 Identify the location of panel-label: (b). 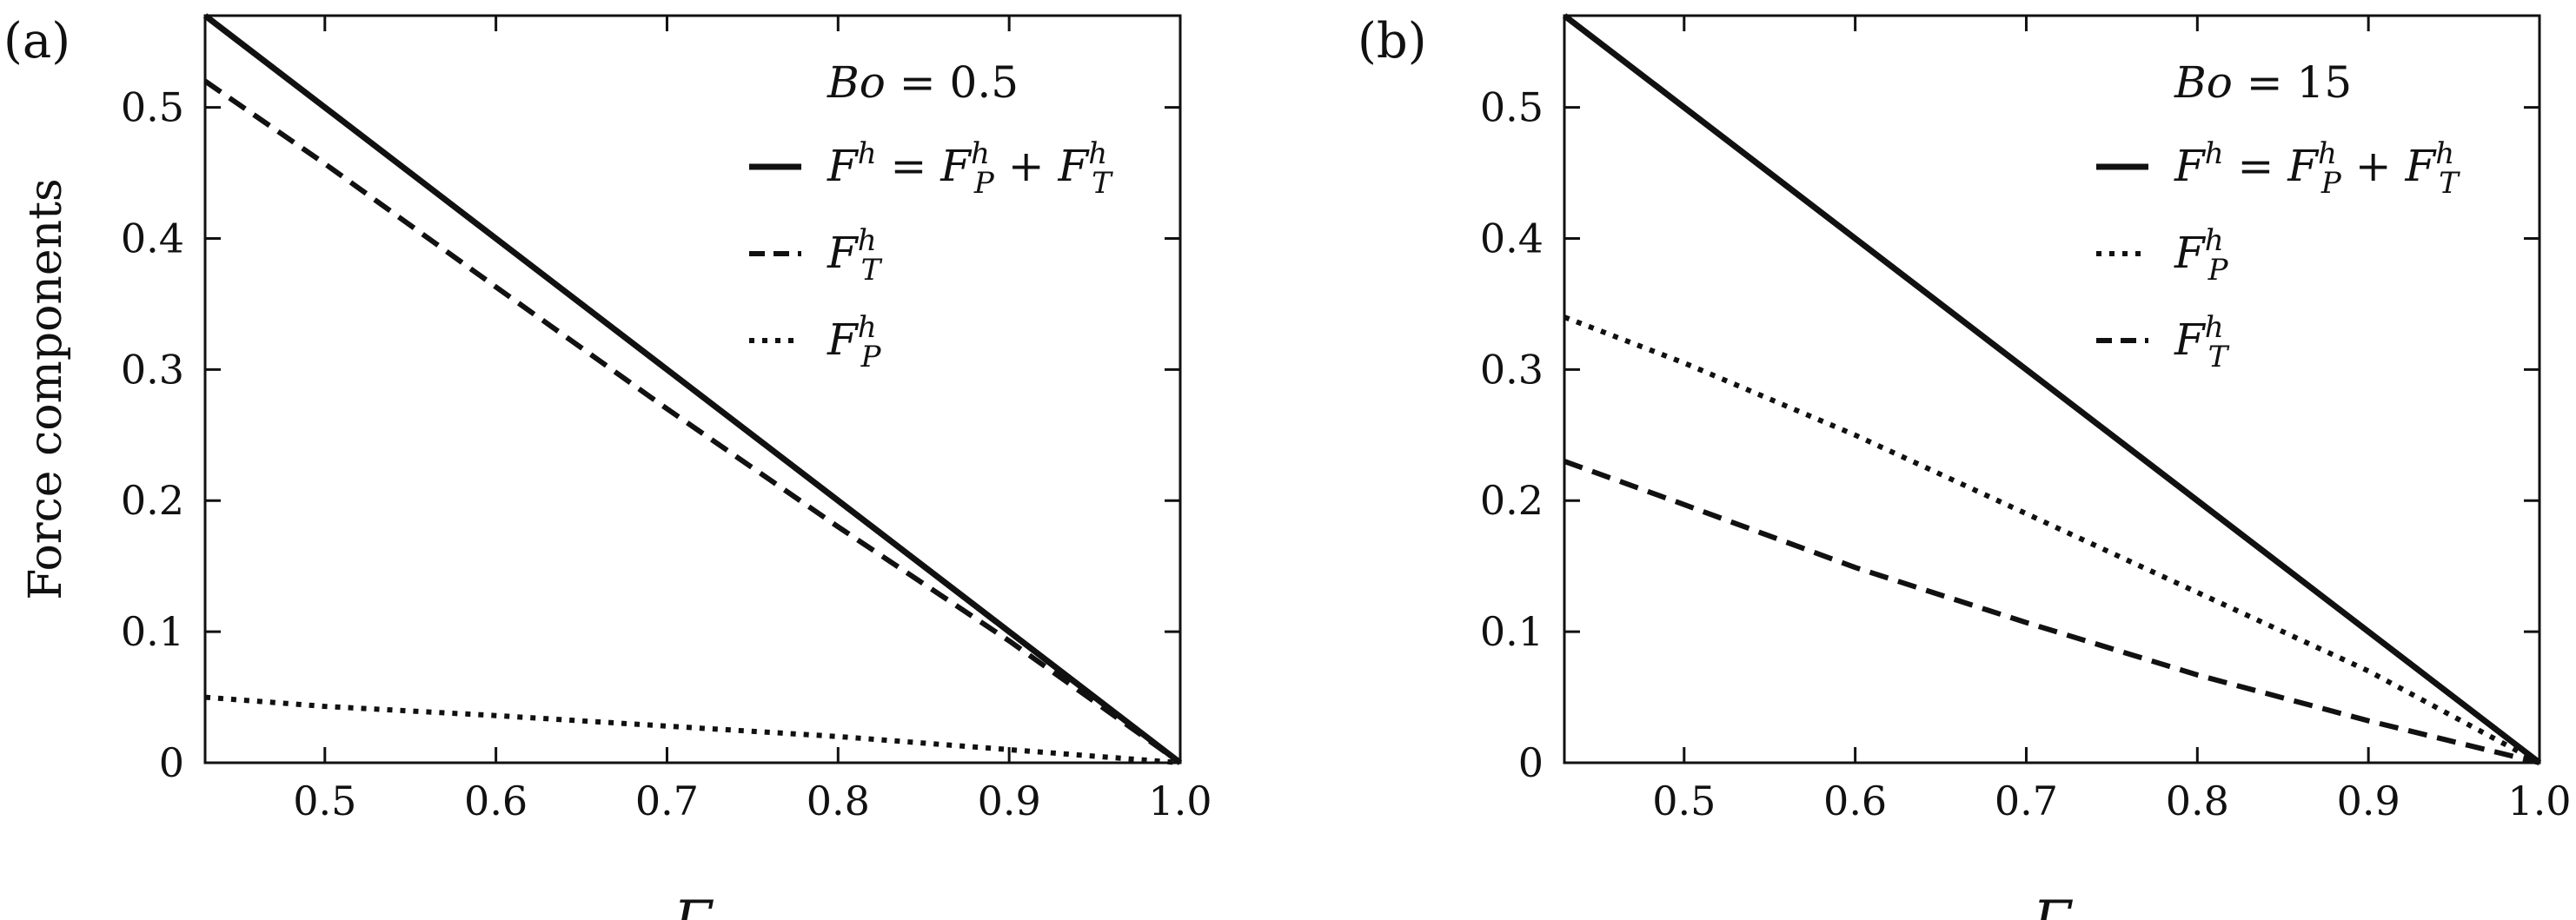
(1392, 41).